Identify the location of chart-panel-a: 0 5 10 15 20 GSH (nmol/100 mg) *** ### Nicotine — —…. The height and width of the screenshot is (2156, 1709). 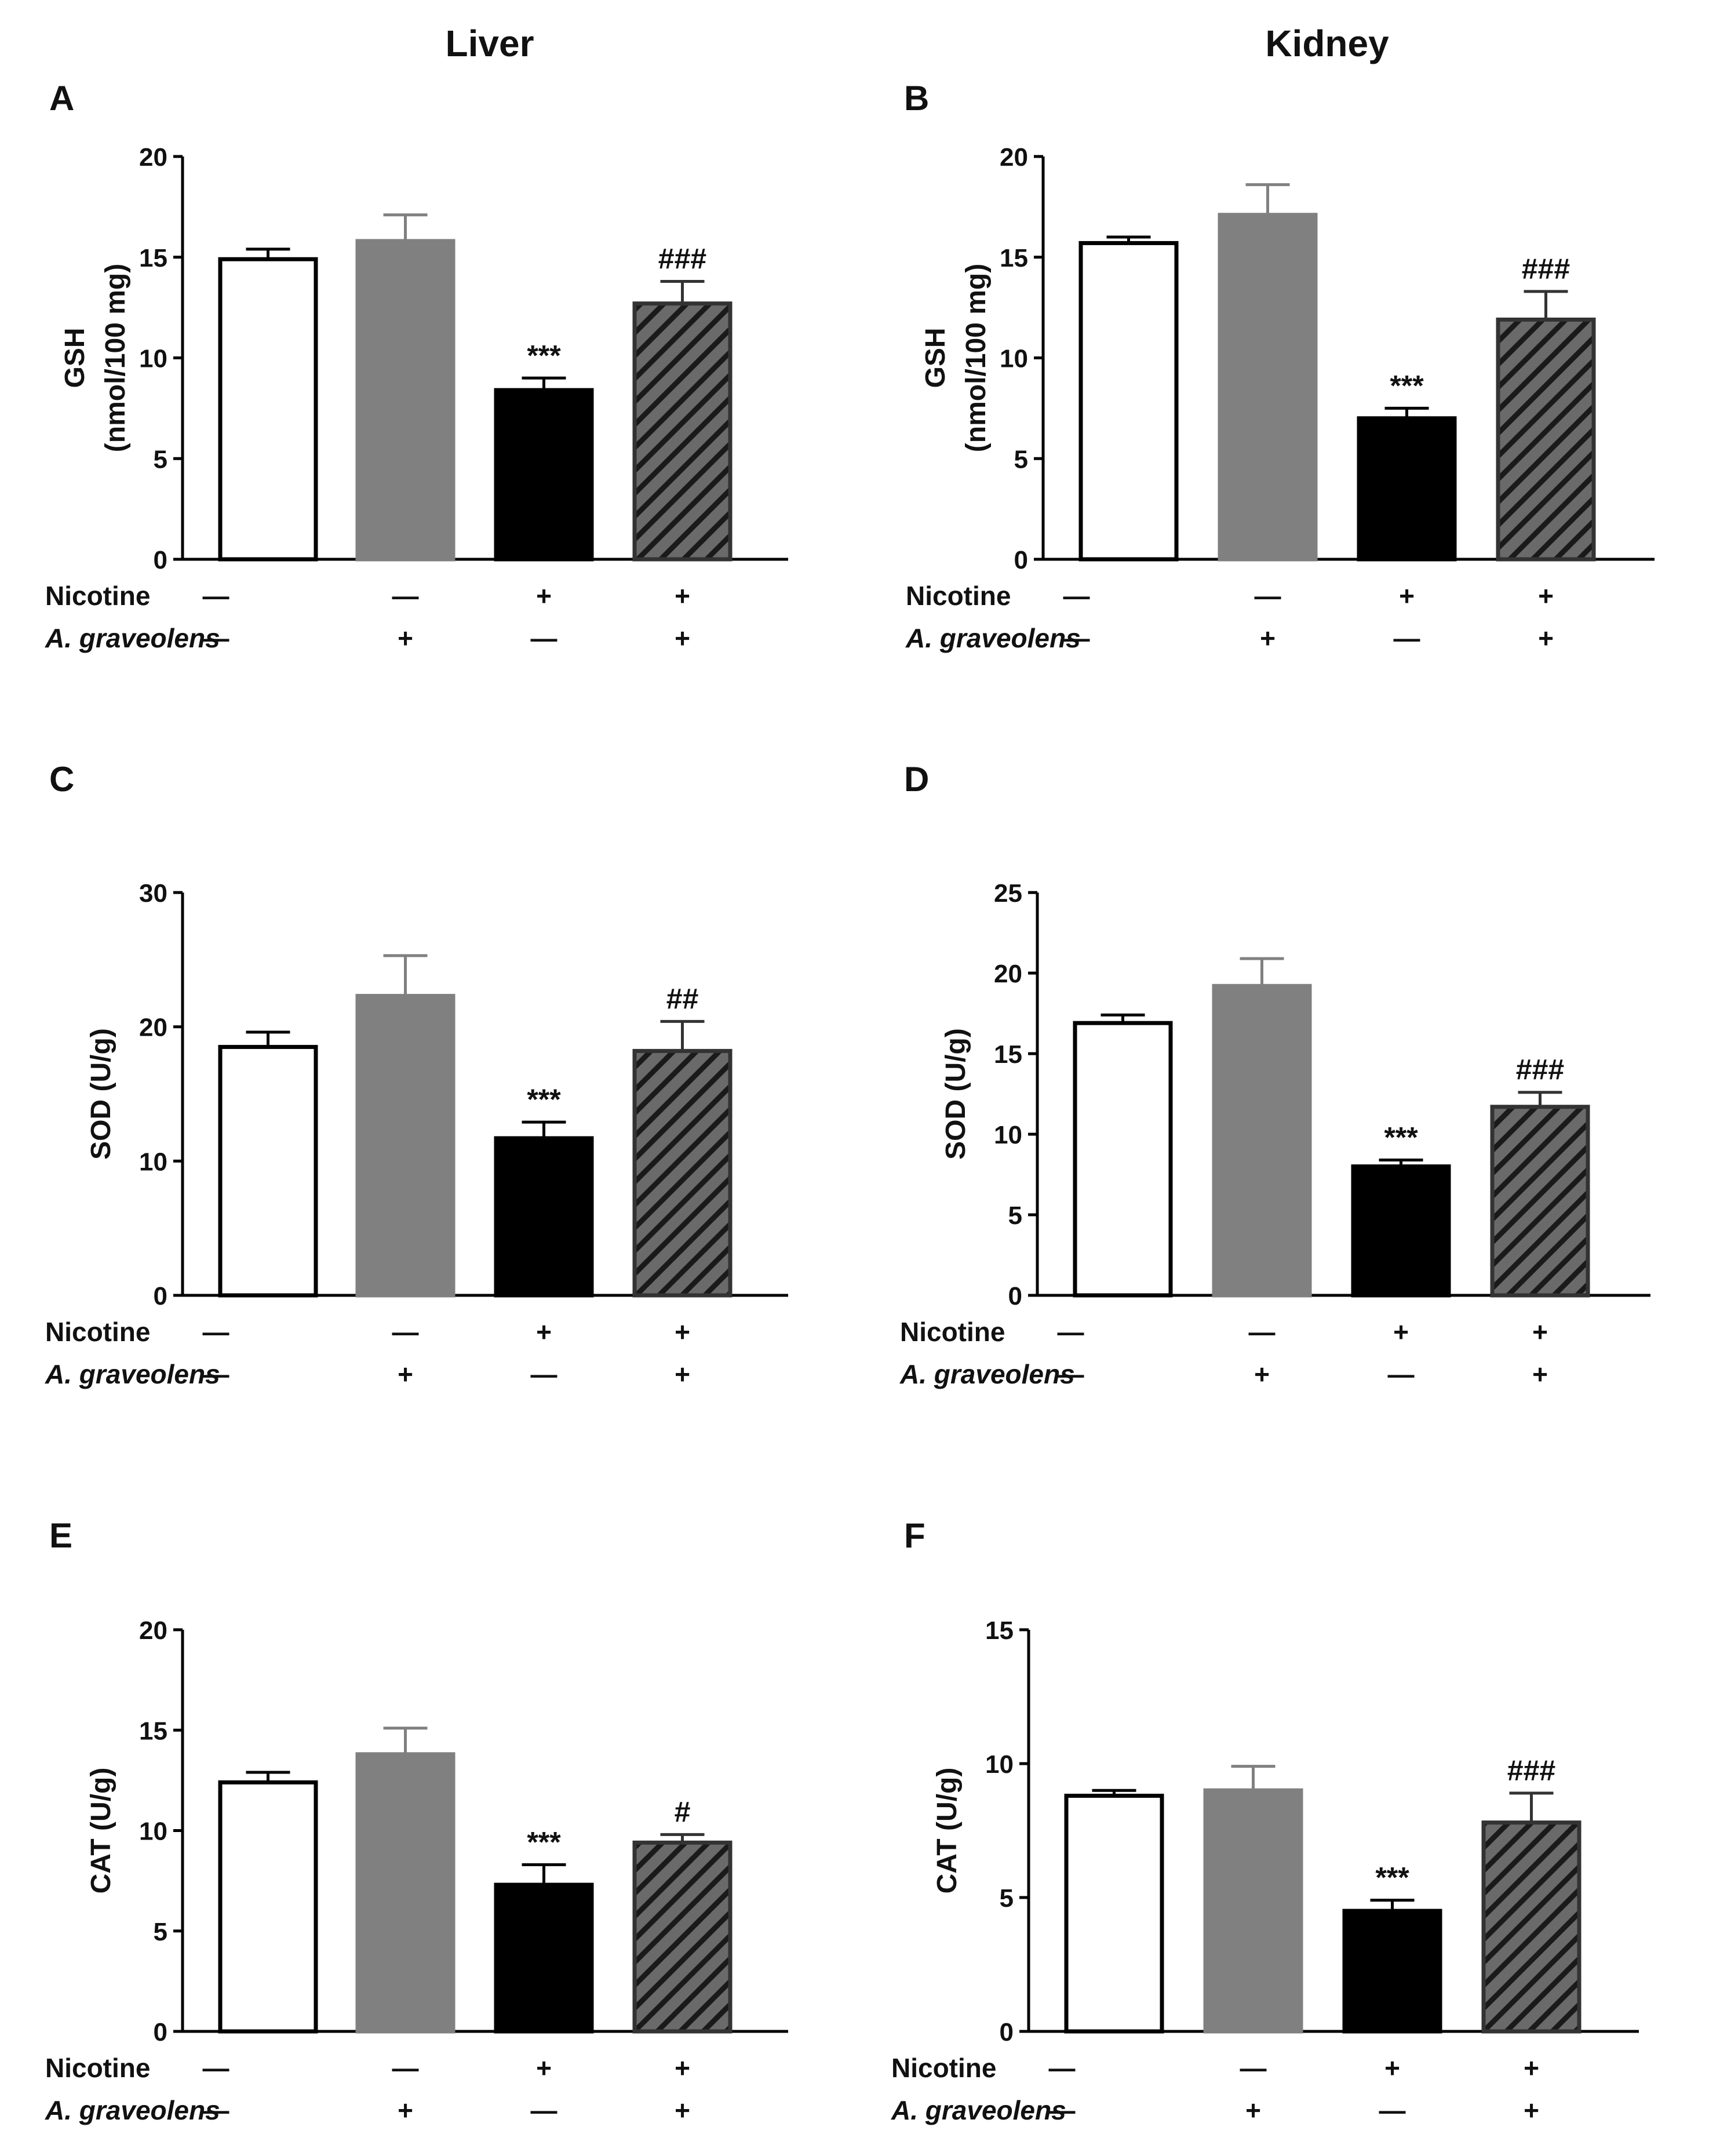
(416, 398).